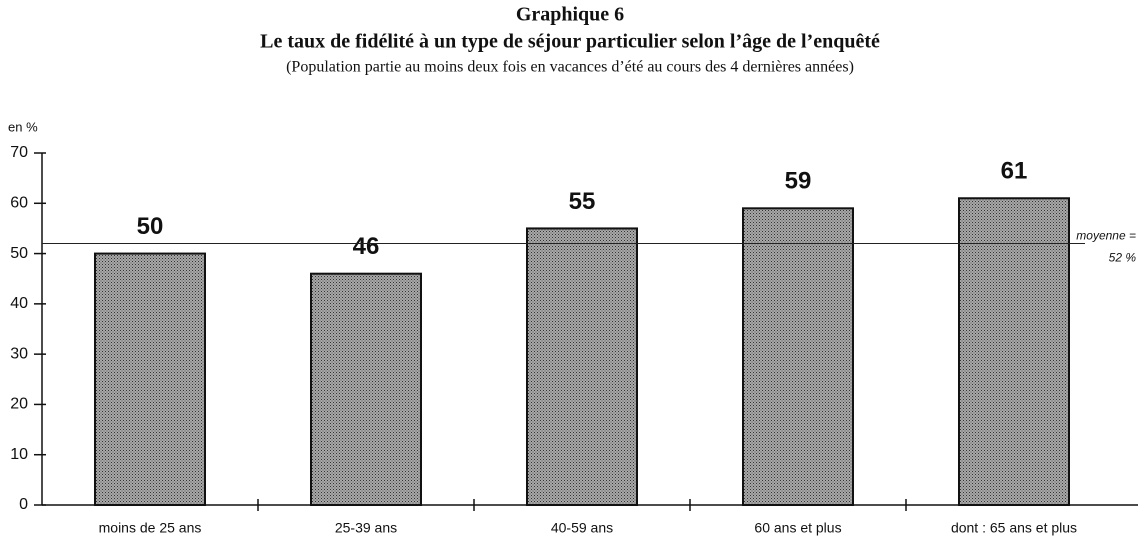 This screenshot has height=544, width=1140. Describe the element at coordinates (570, 15) in the screenshot. I see `chart-title: Graphique 6` at that location.